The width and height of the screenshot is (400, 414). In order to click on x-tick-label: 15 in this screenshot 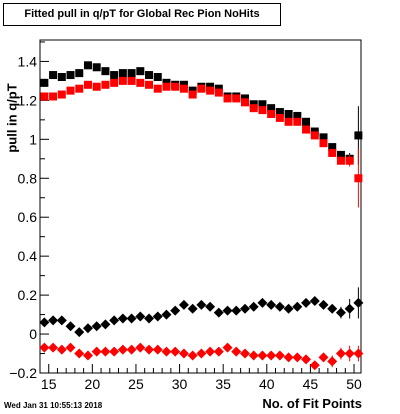, I will do `click(49, 384)`.